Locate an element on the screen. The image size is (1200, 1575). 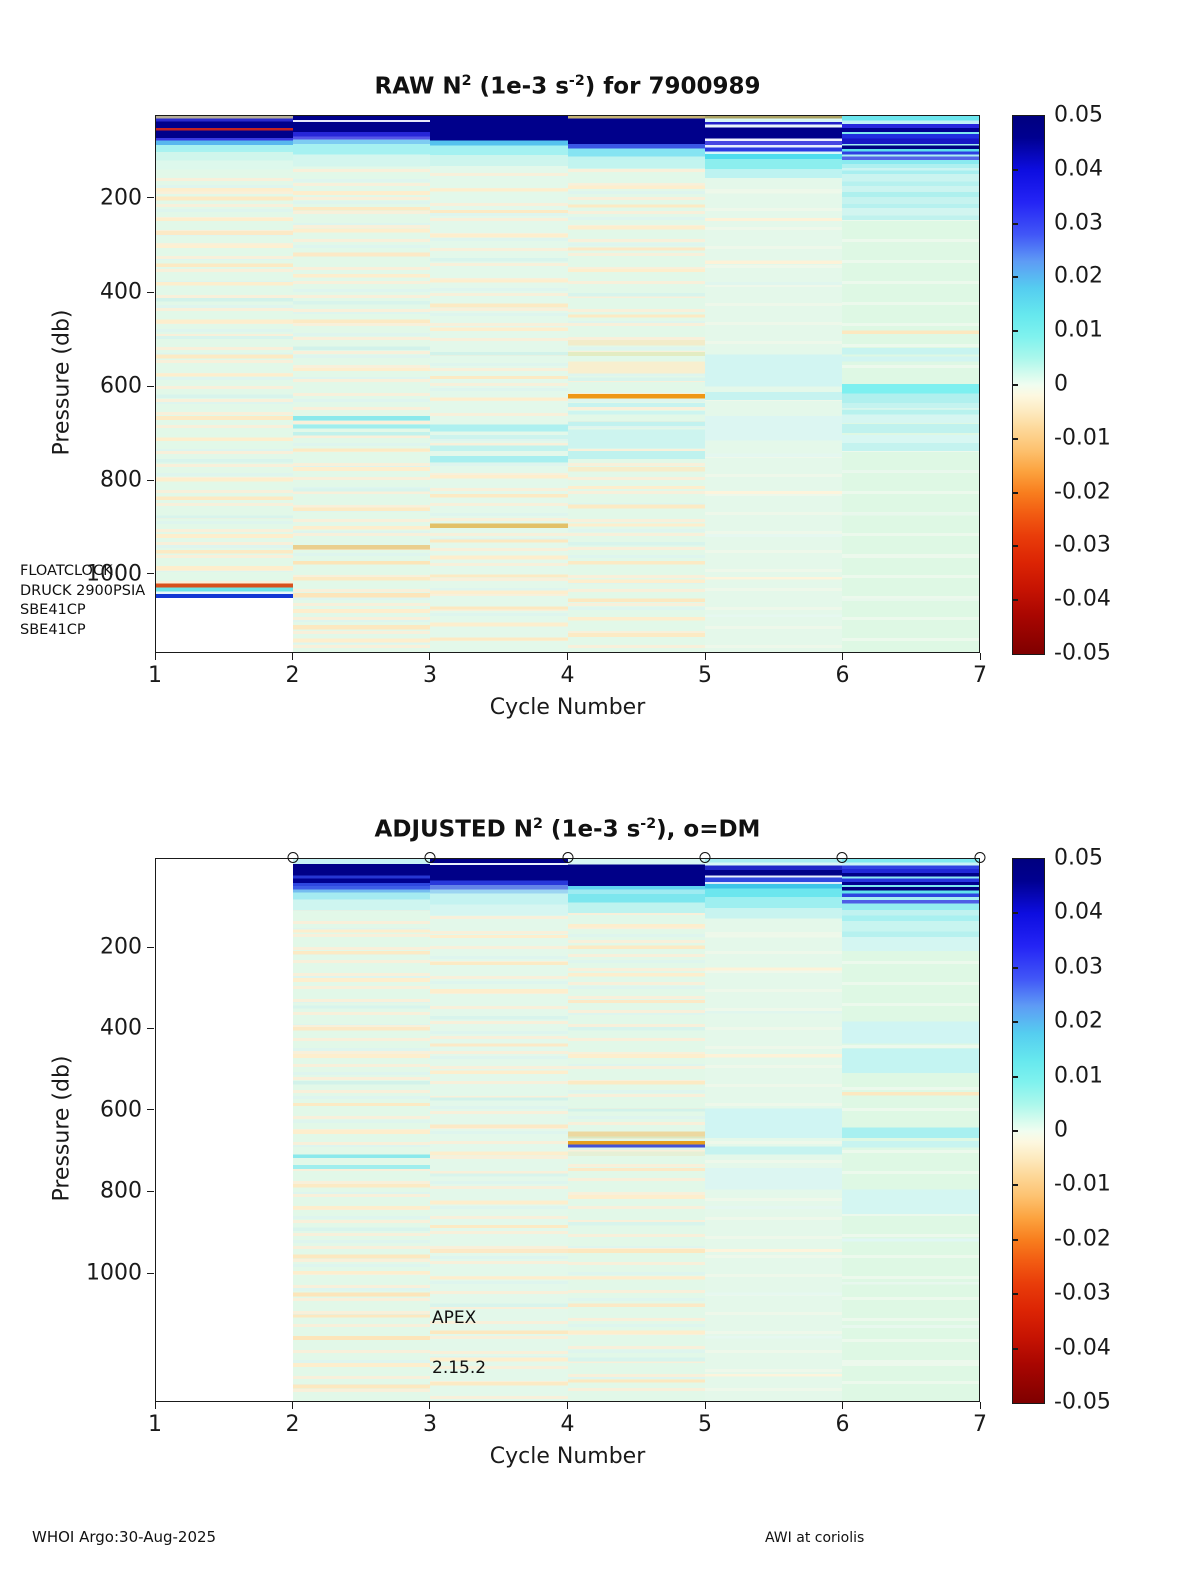
footer-processing-stamp: WHOI Argo:30-Aug-2025 is located at coordinates (124, 1537).